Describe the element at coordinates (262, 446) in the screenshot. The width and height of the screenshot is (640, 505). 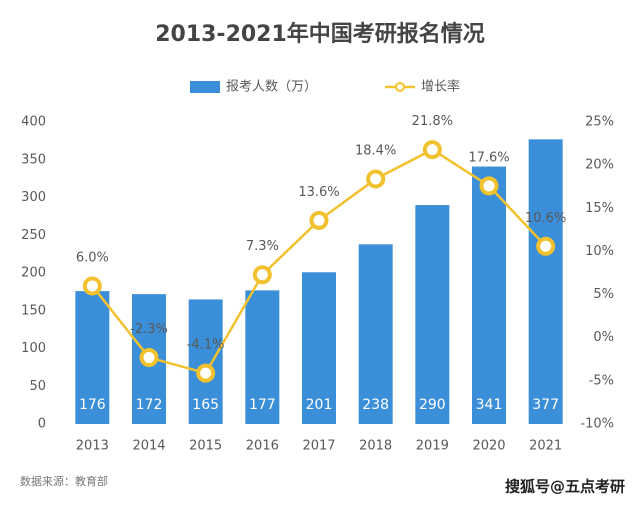
I see `x-tick-label: 2016` at that location.